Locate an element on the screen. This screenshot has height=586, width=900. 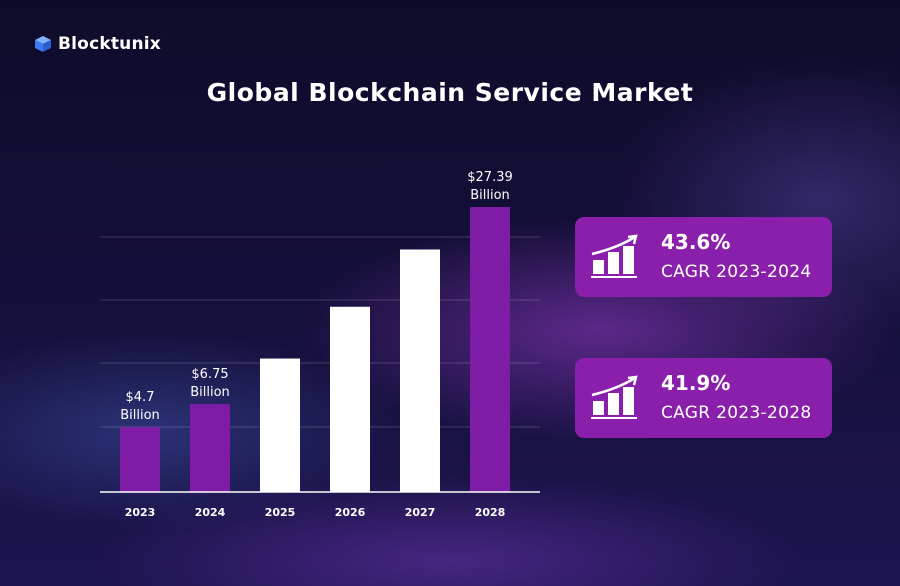
stat-card-cagr-2023-2024: 43.6% CAGR 2023-2024 is located at coordinates (703, 257).